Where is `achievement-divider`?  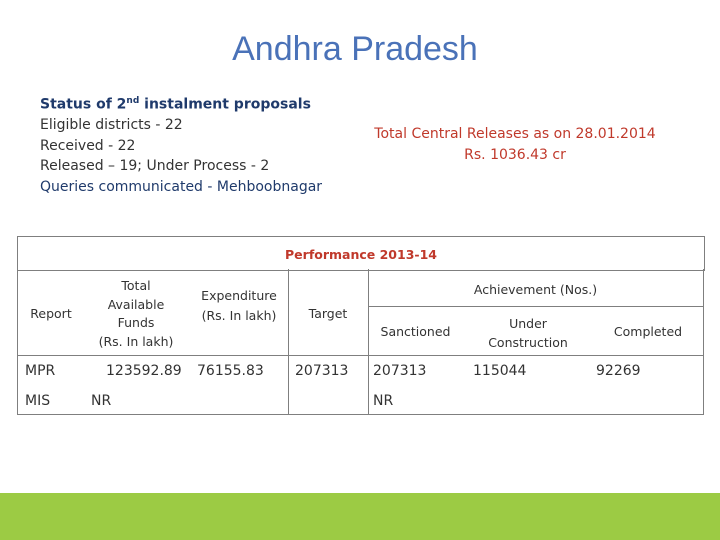
achievement-divider is located at coordinates (535, 306).